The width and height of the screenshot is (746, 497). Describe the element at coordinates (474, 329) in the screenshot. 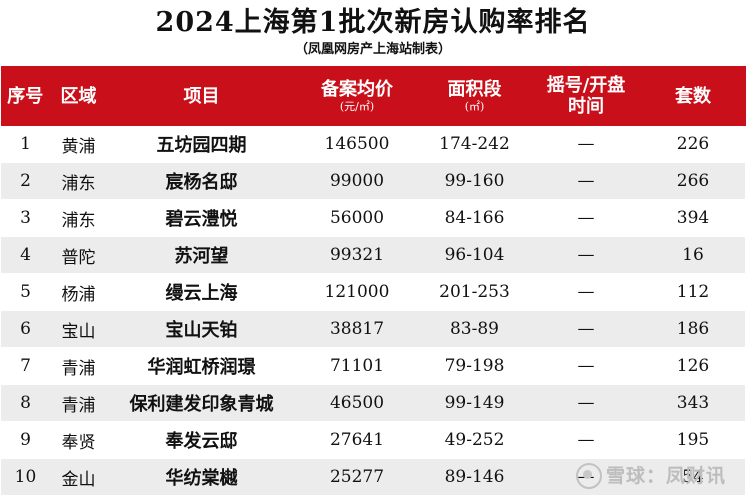

I see `cell-area: 83-89` at that location.